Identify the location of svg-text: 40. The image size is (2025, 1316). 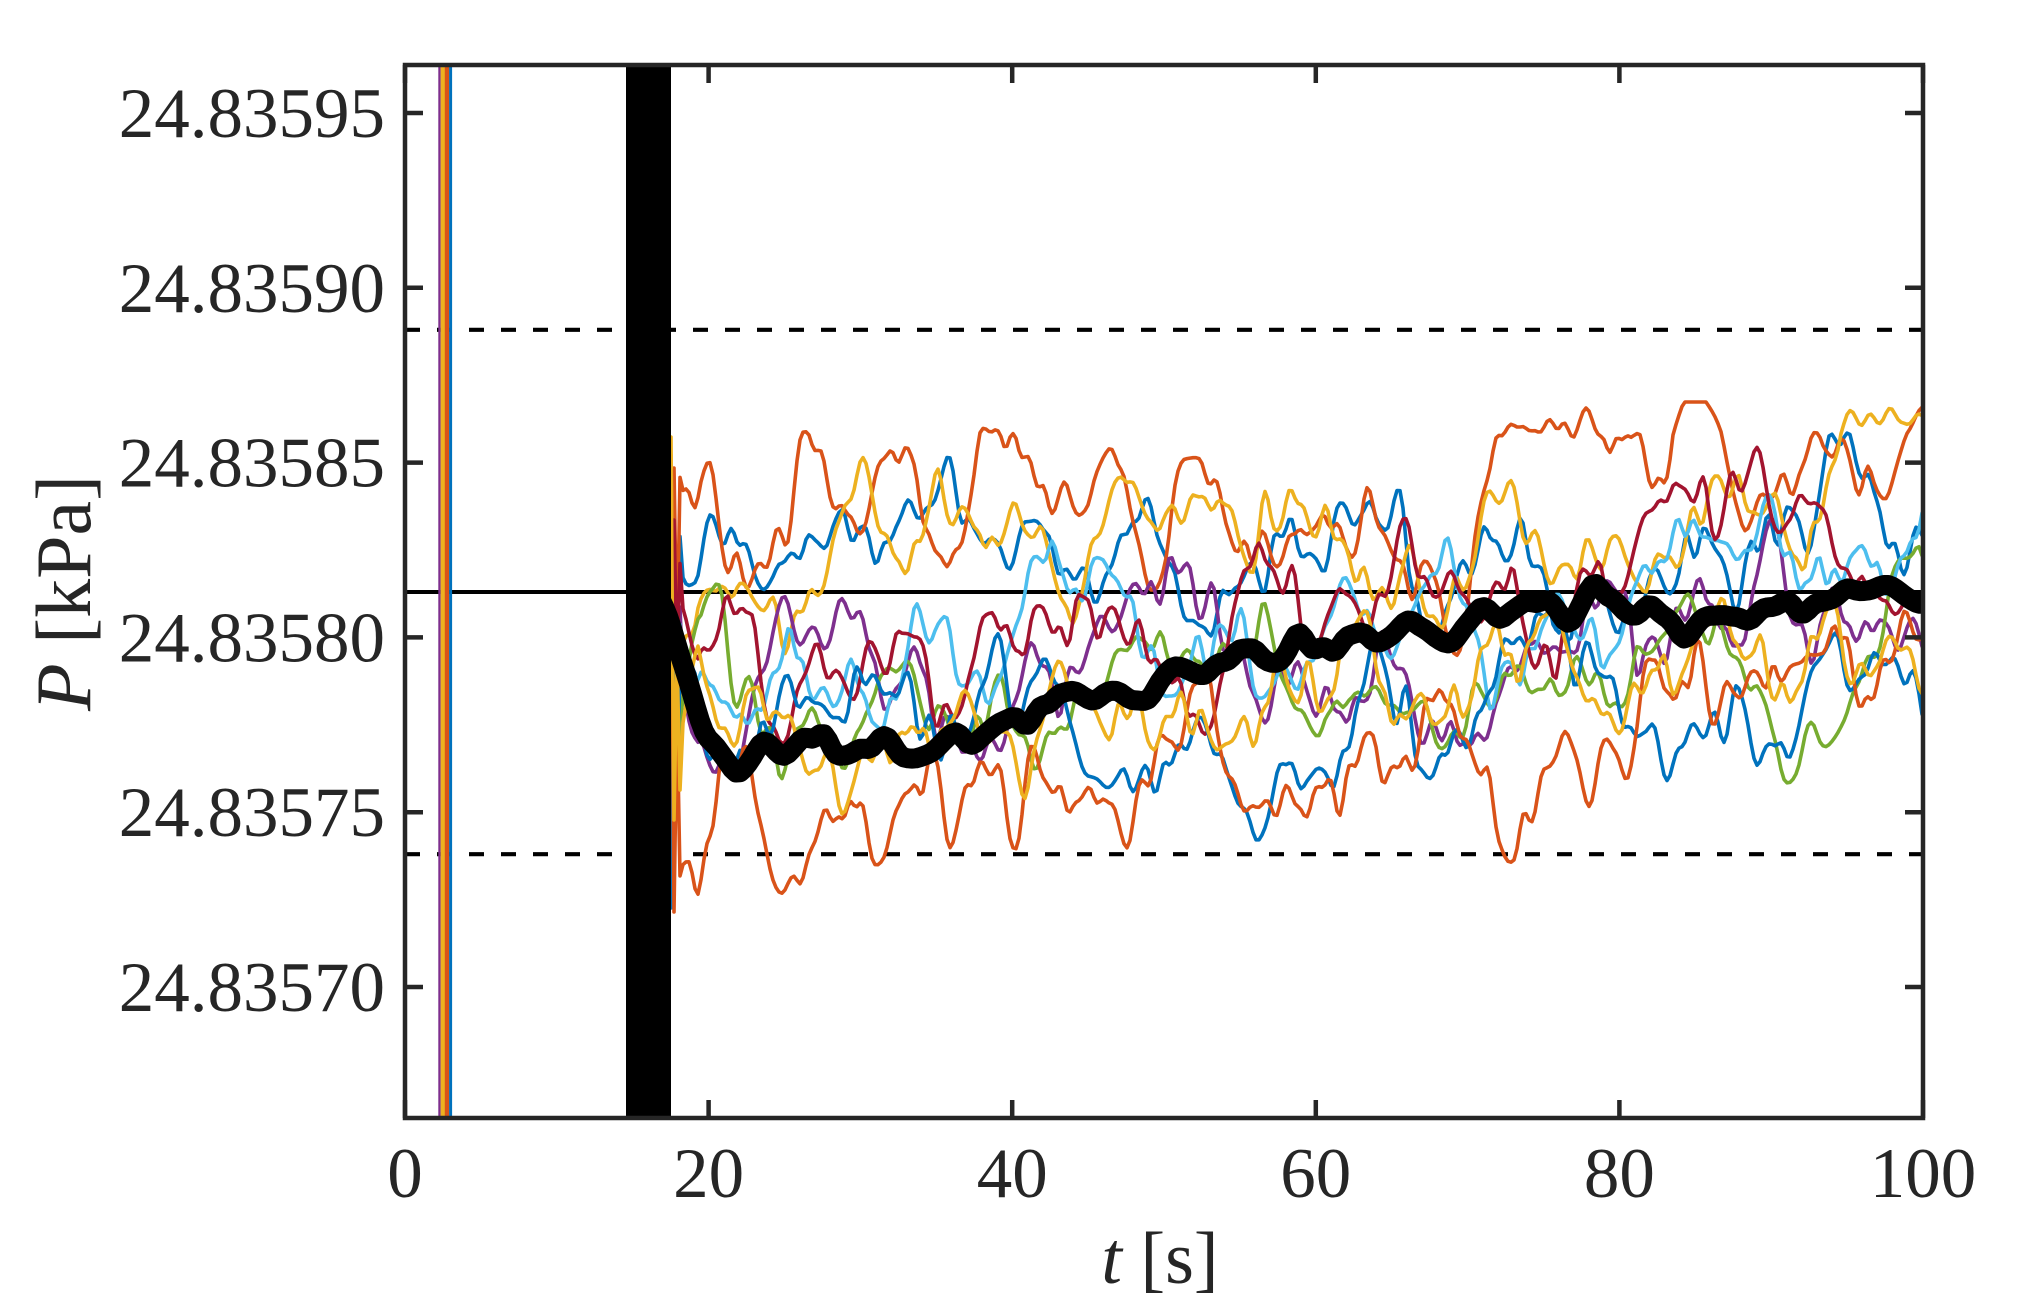
(1012, 1174).